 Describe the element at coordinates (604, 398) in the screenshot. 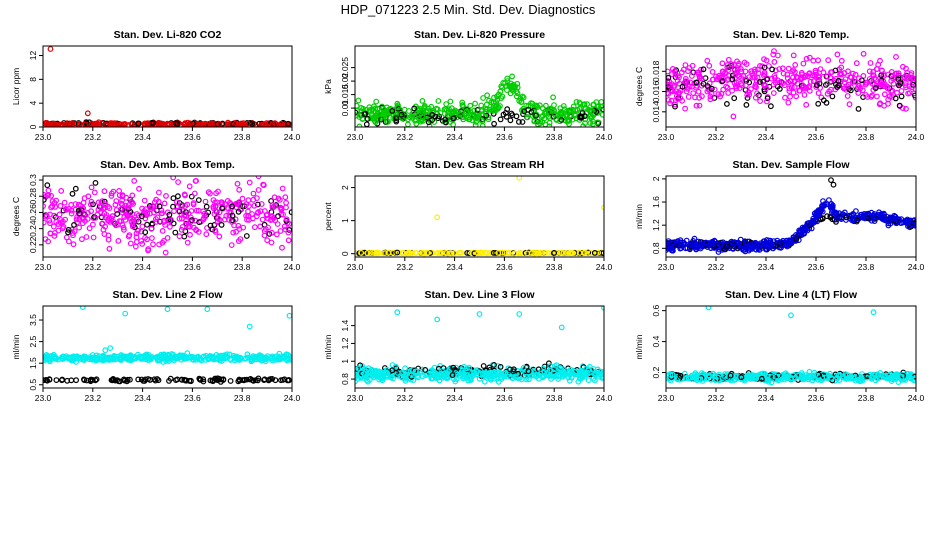

I see `x-tick-label: 24.0` at that location.